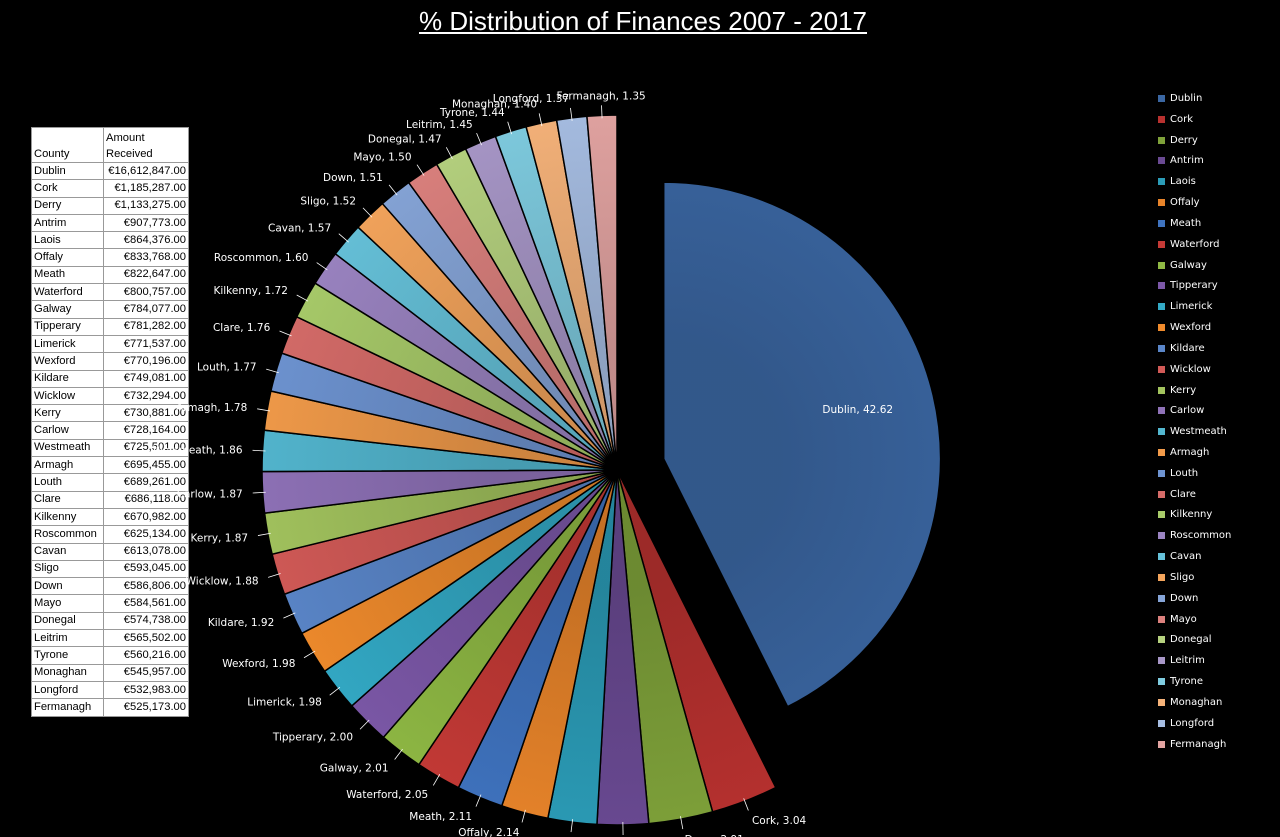 This screenshot has width=1280, height=837. I want to click on table-row: Louth €689,261.00, so click(110, 482).